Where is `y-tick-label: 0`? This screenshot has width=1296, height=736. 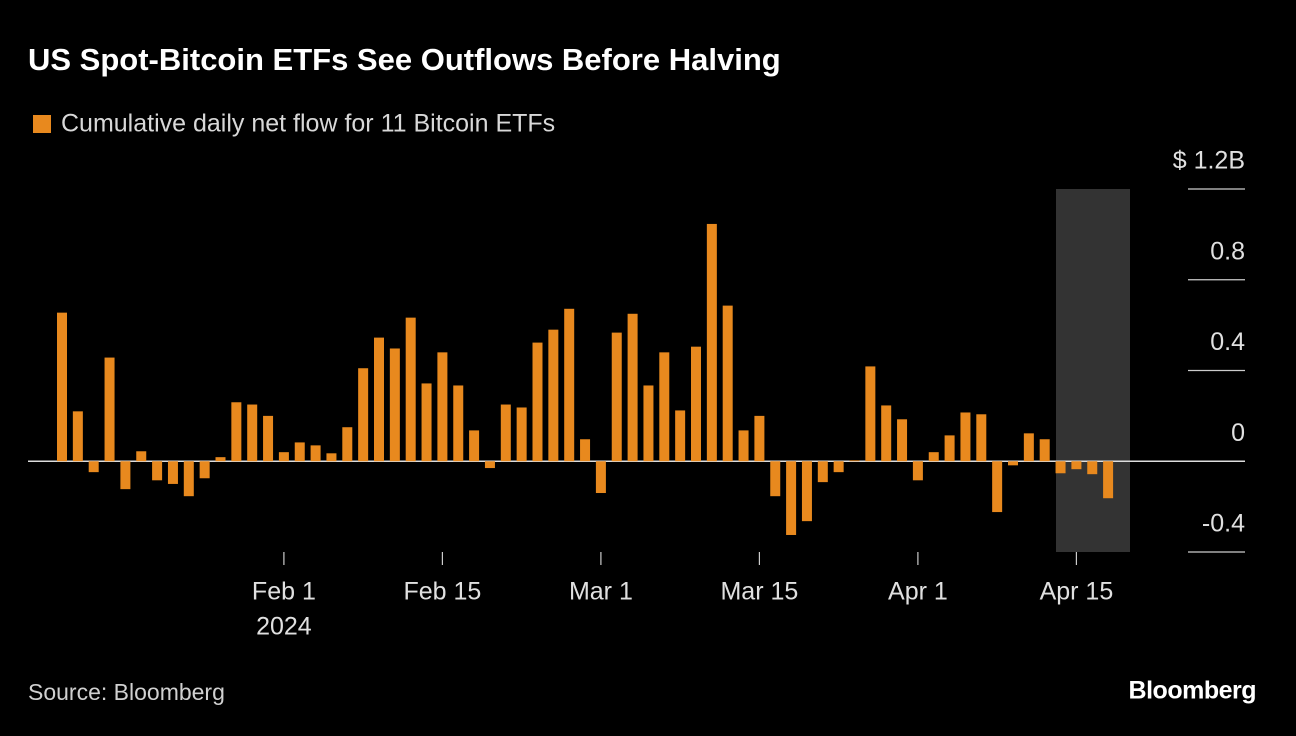 y-tick-label: 0 is located at coordinates (1238, 433).